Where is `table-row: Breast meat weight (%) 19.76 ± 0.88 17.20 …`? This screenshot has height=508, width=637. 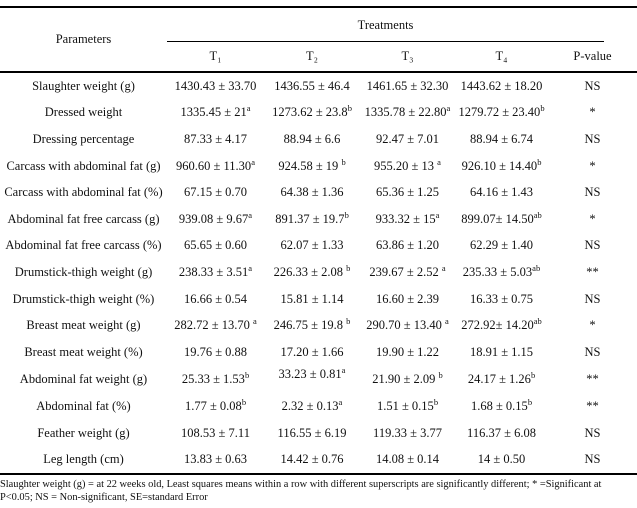
table-row: Breast meat weight (%) 19.76 ± 0.88 17.20 … is located at coordinates (318, 352).